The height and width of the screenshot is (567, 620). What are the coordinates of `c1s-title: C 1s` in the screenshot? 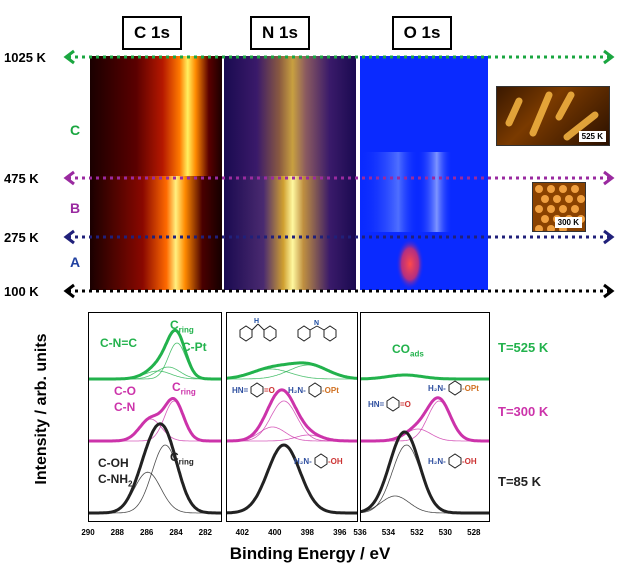 It's located at (152, 33).